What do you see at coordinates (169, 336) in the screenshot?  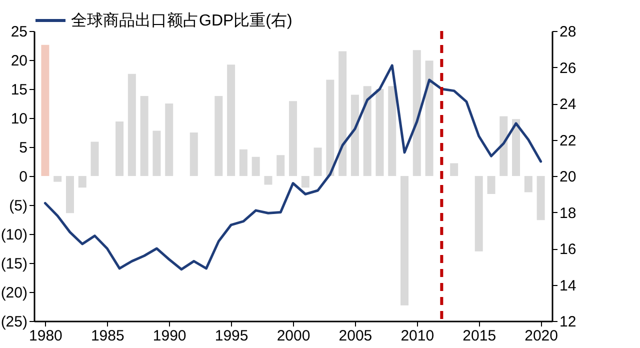 I see `x-tick-label: 1990` at bounding box center [169, 336].